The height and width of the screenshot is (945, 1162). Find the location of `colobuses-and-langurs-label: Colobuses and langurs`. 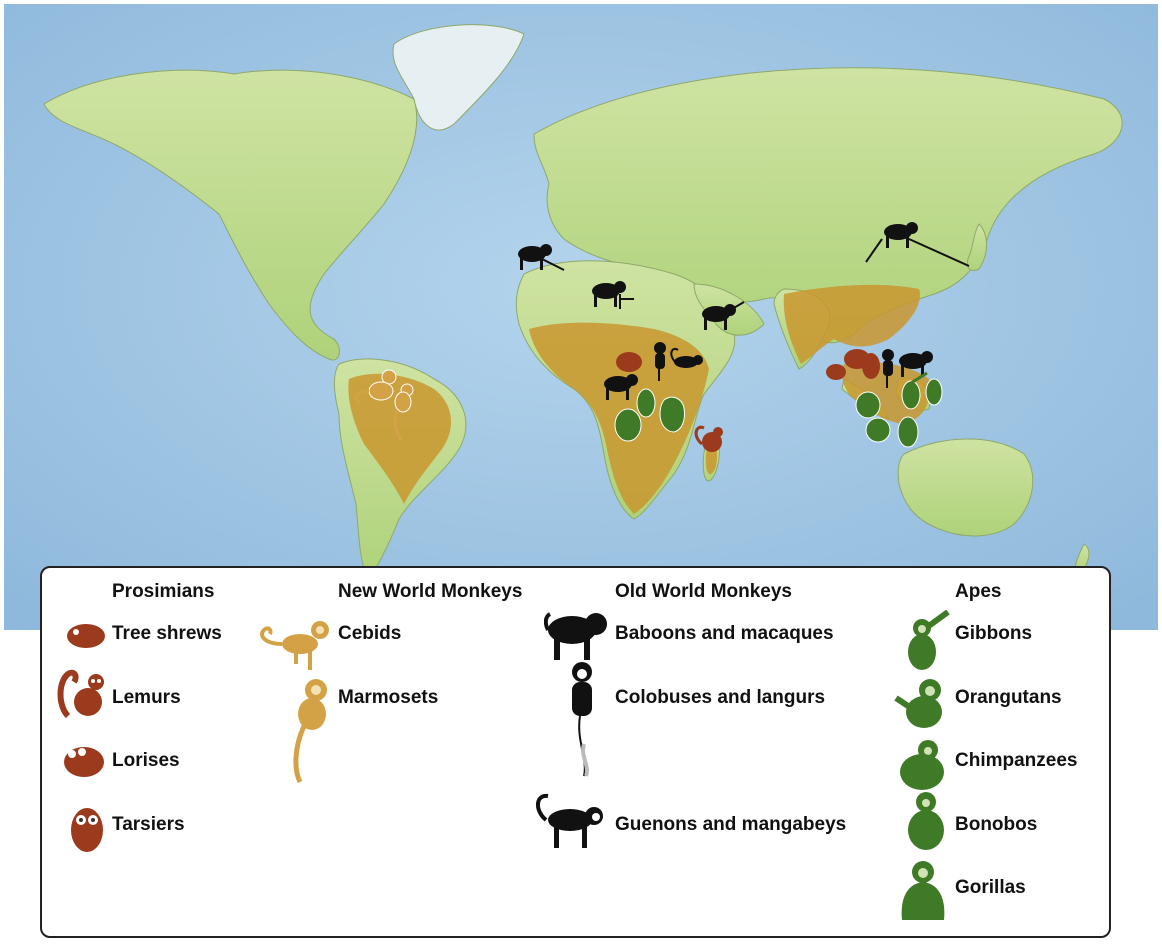

colobuses-and-langurs-label: Colobuses and langurs is located at coordinates (720, 697).